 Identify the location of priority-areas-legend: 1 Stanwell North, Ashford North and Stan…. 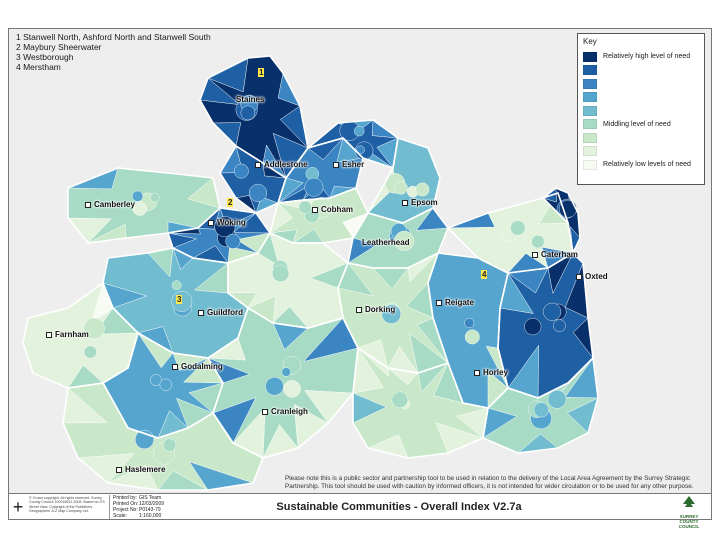
(113, 52).